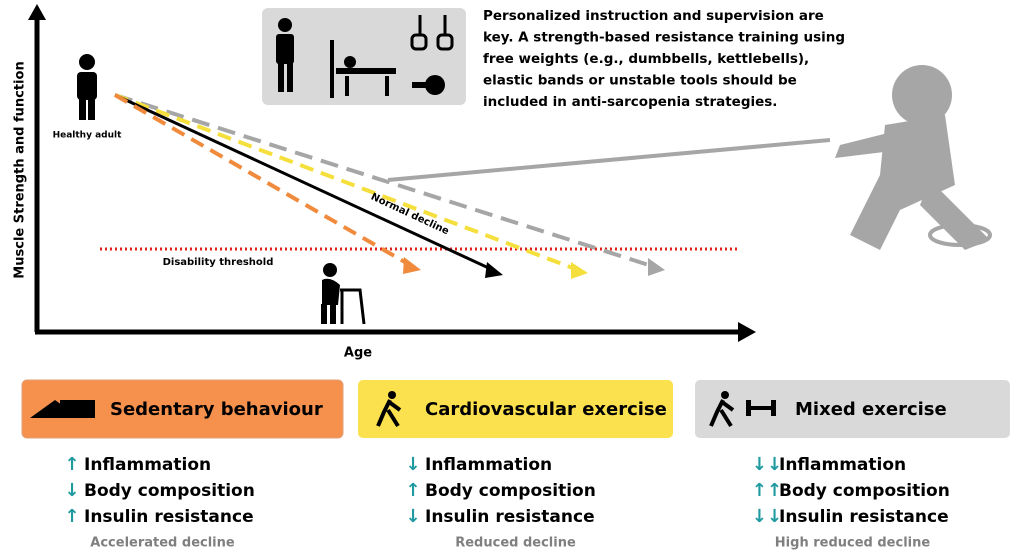 The image size is (1021, 559). What do you see at coordinates (162, 543) in the screenshot?
I see `panel-footer: Accelerated decline` at bounding box center [162, 543].